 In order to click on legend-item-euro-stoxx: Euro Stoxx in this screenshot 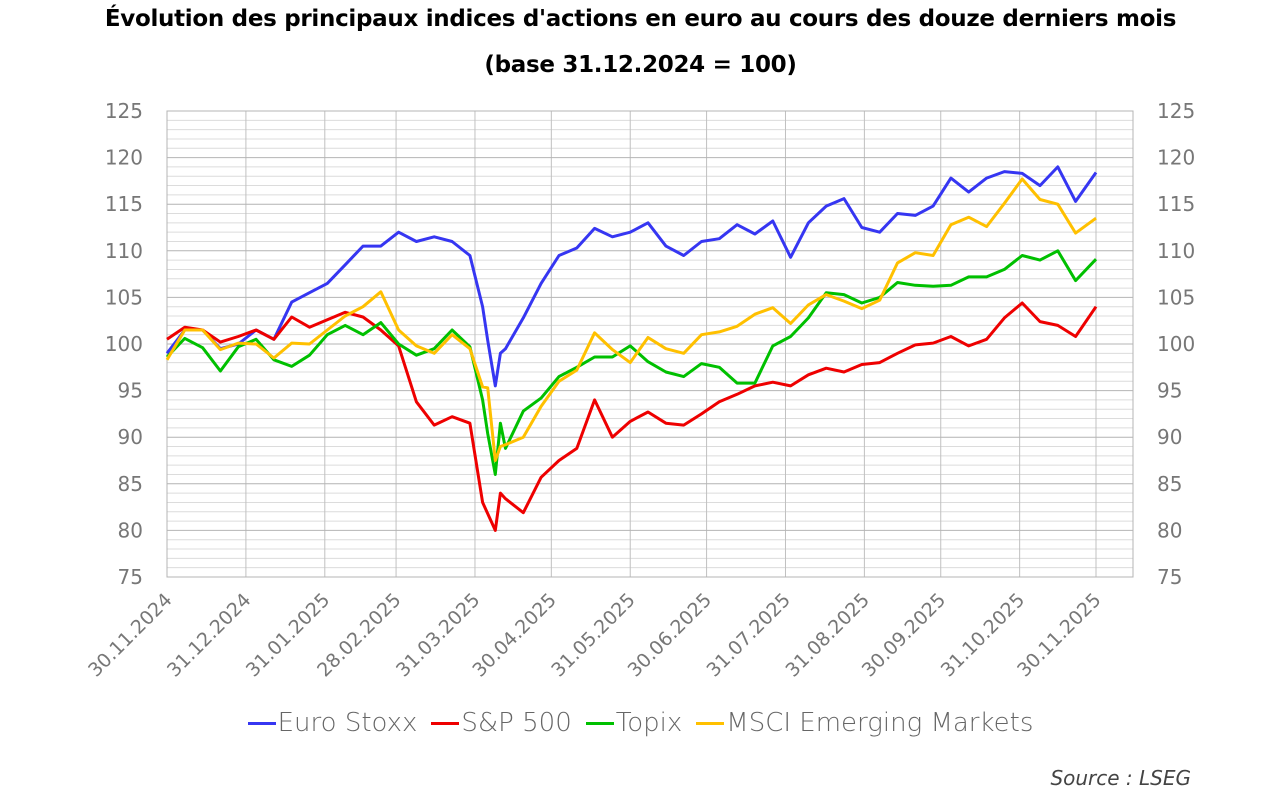, I will do `click(332, 723)`.